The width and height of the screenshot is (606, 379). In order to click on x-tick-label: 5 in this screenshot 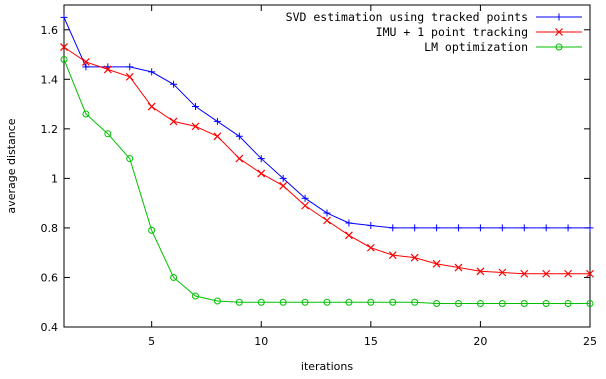, I will do `click(151, 341)`.